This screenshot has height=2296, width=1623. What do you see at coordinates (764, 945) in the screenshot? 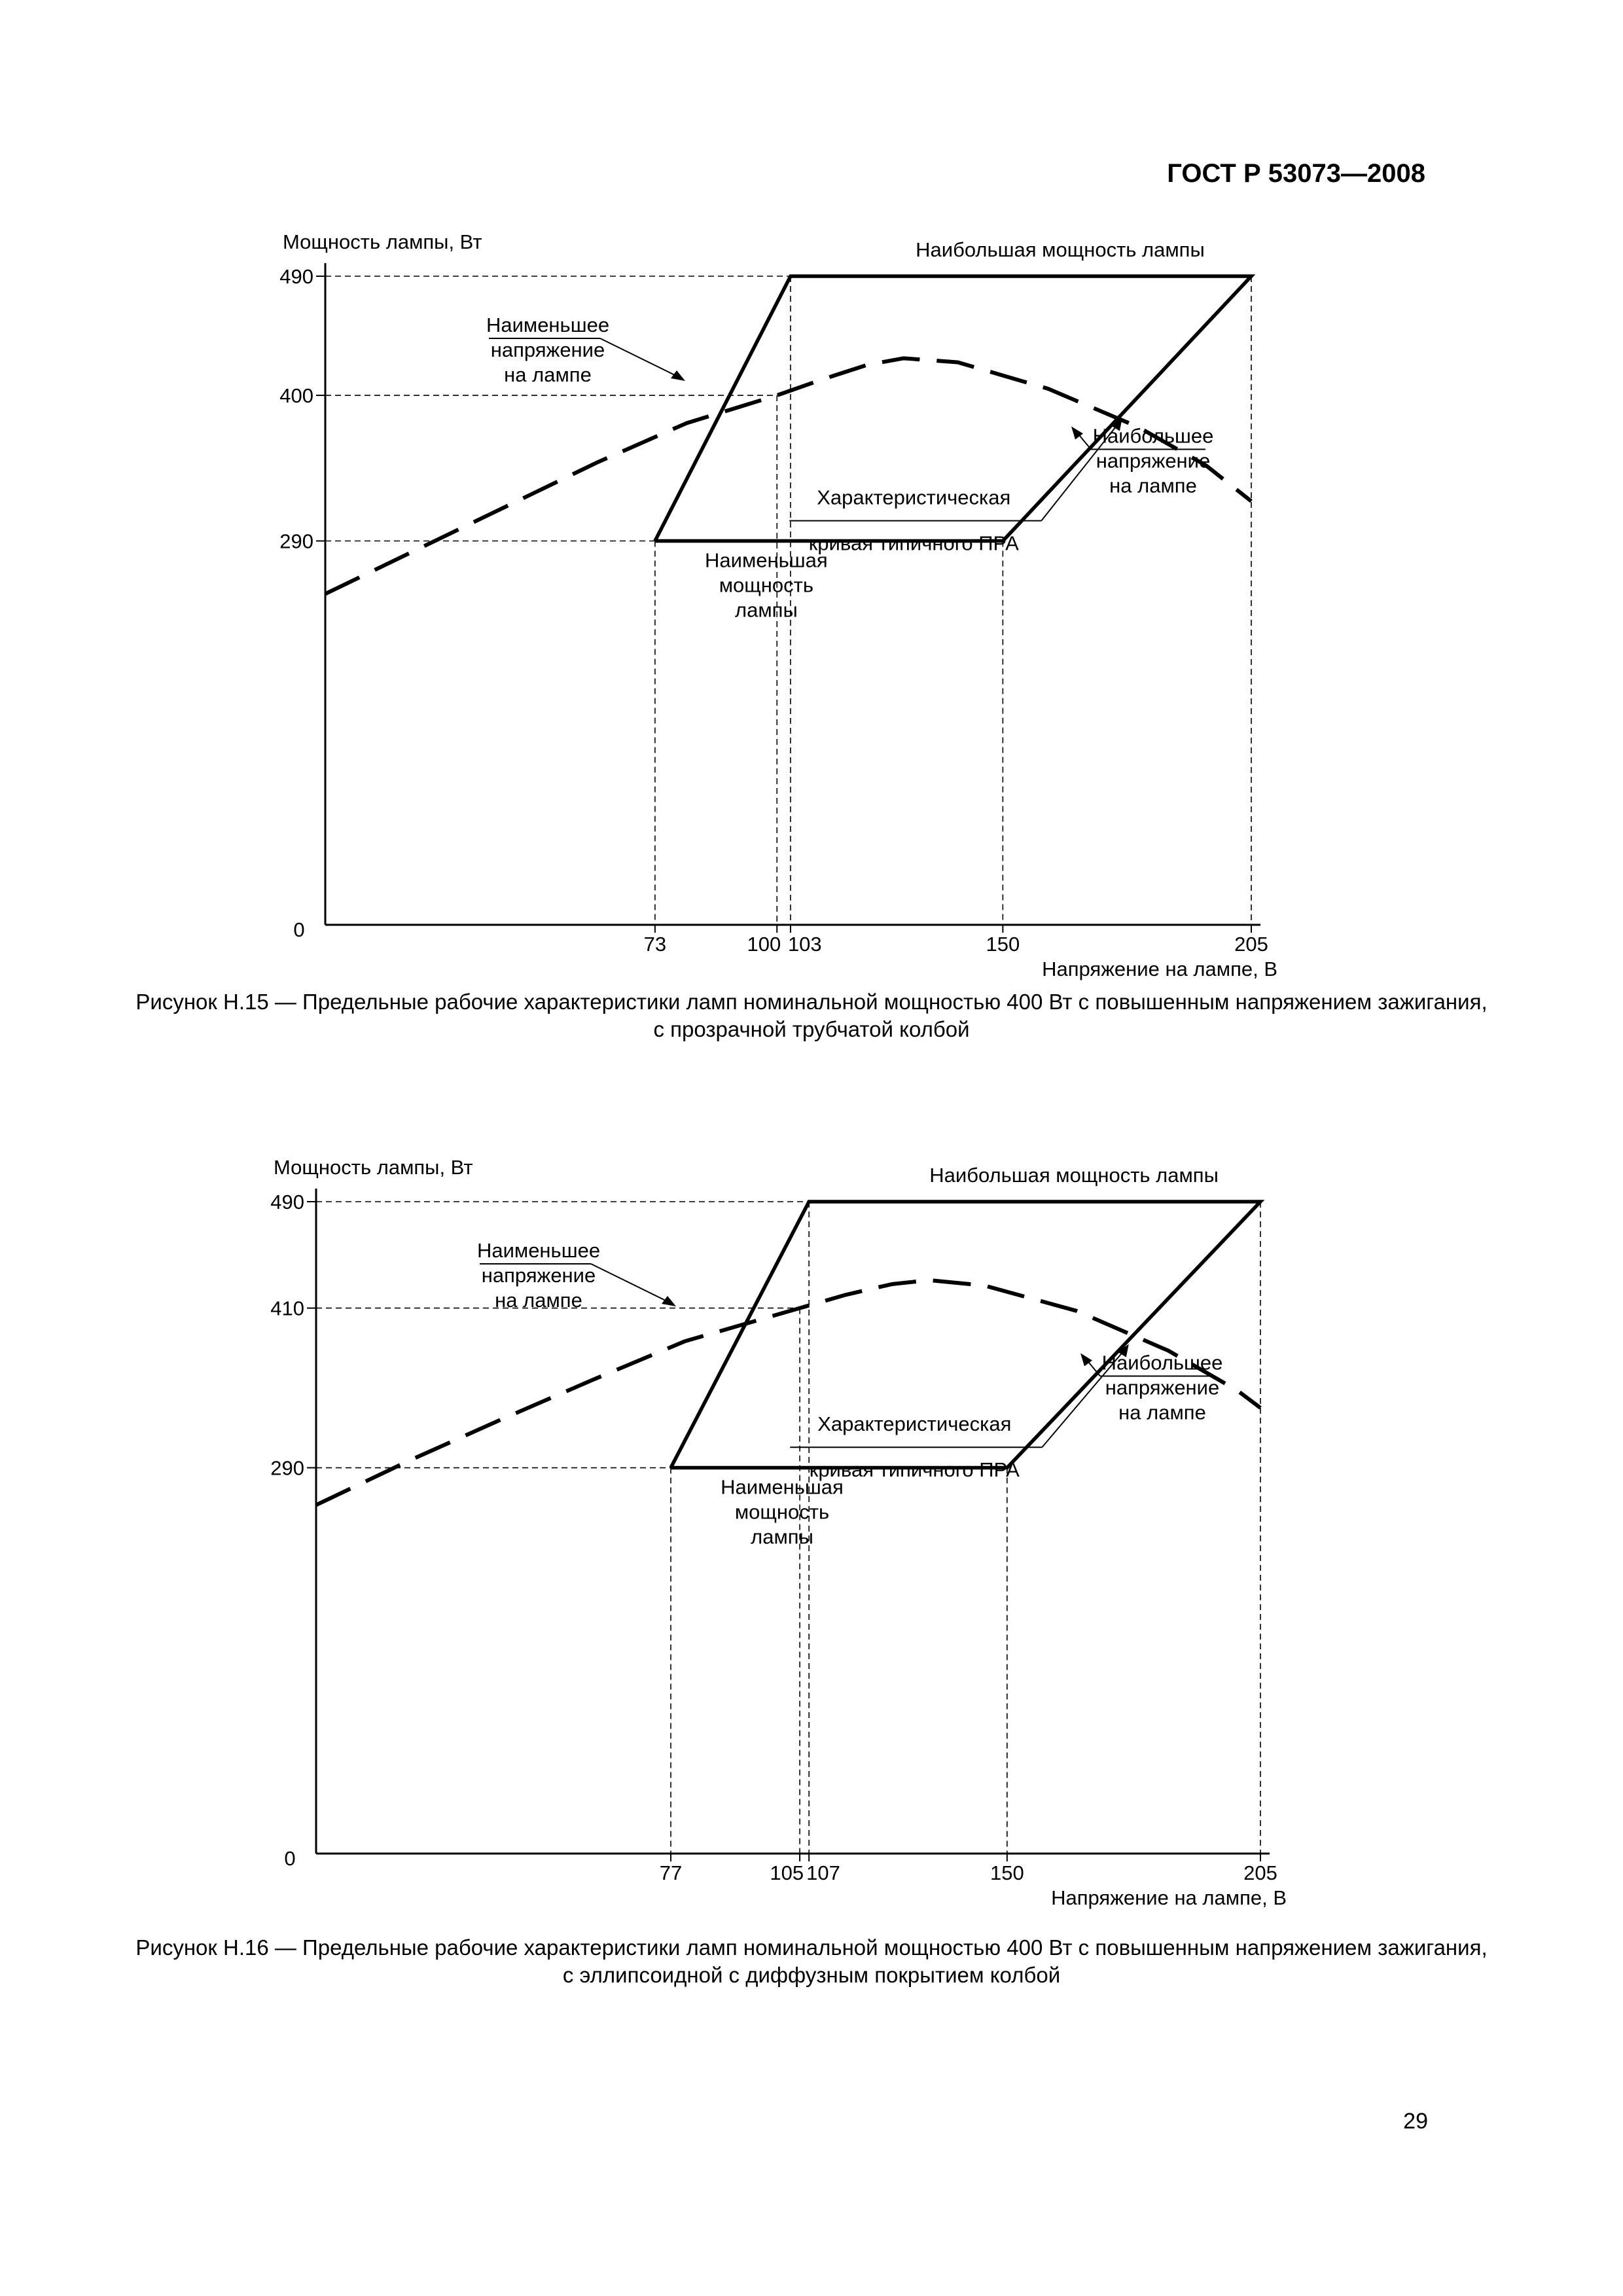
I see `x-tick-label: 100` at bounding box center [764, 945].